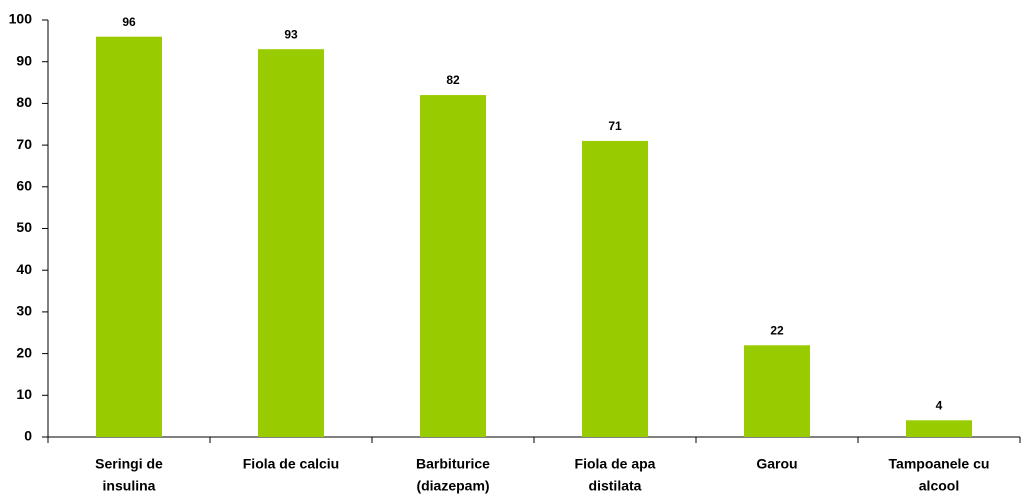 Image resolution: width=1027 pixels, height=497 pixels. Describe the element at coordinates (24, 269) in the screenshot. I see `y-tick-label: 40` at that location.